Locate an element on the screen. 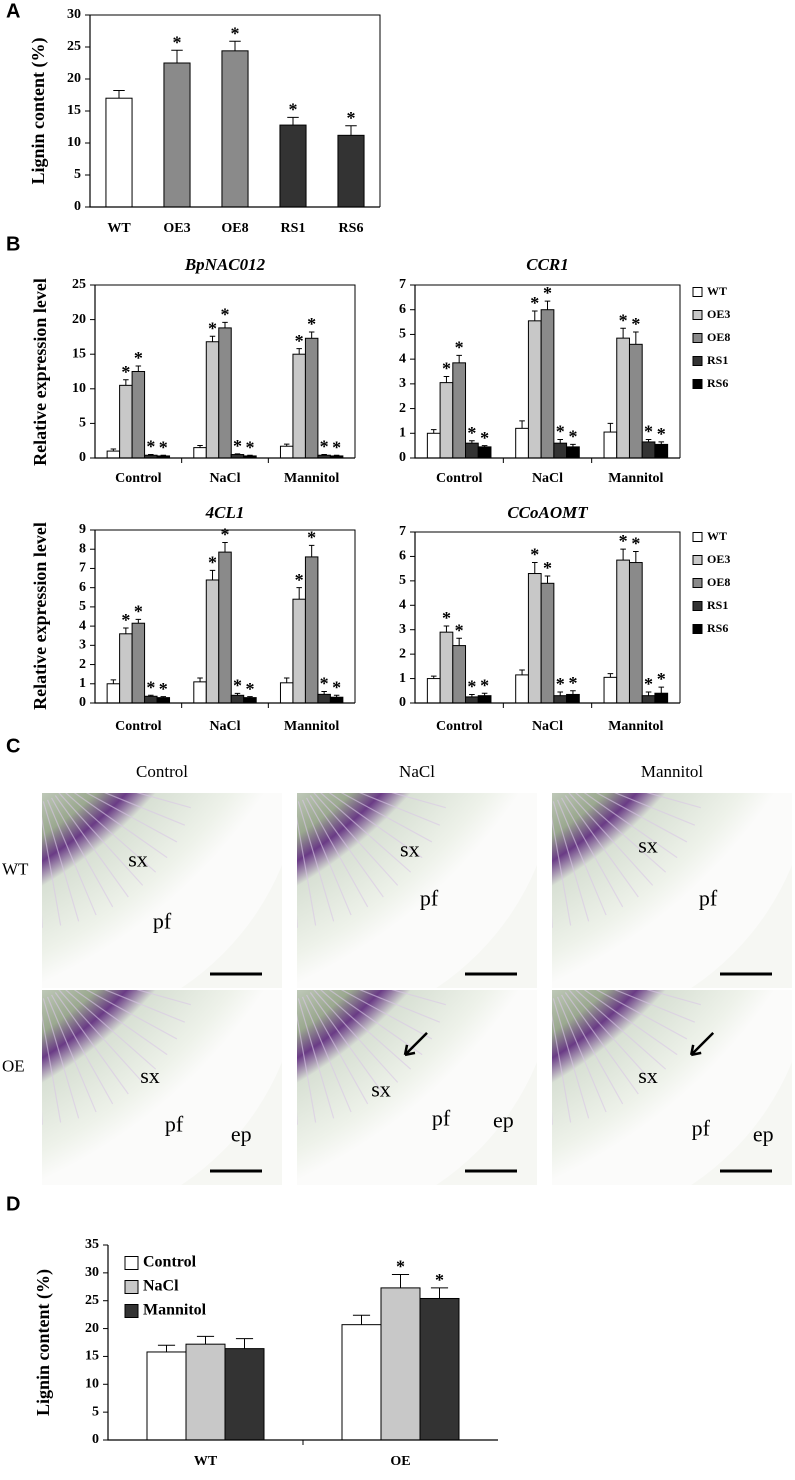 This screenshot has width=795, height=1480. y-axis-label: Relative expression level is located at coordinates (40, 372).